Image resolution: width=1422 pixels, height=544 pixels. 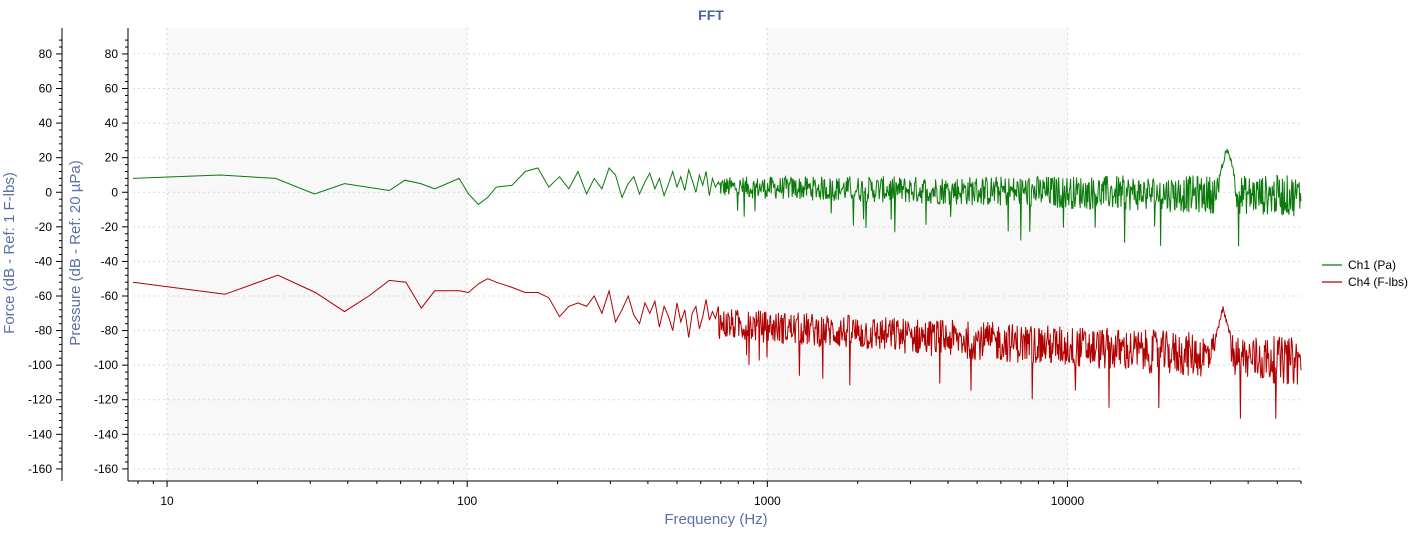 I want to click on y-tick-label-force: -20, so click(x=44, y=227).